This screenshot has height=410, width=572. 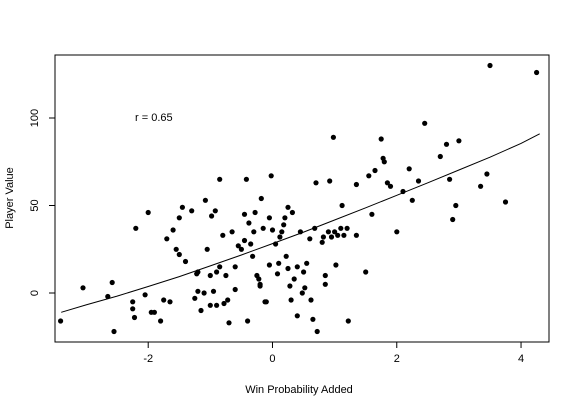 I want to click on x-axis-label: Win Probability Added, so click(x=299, y=390).